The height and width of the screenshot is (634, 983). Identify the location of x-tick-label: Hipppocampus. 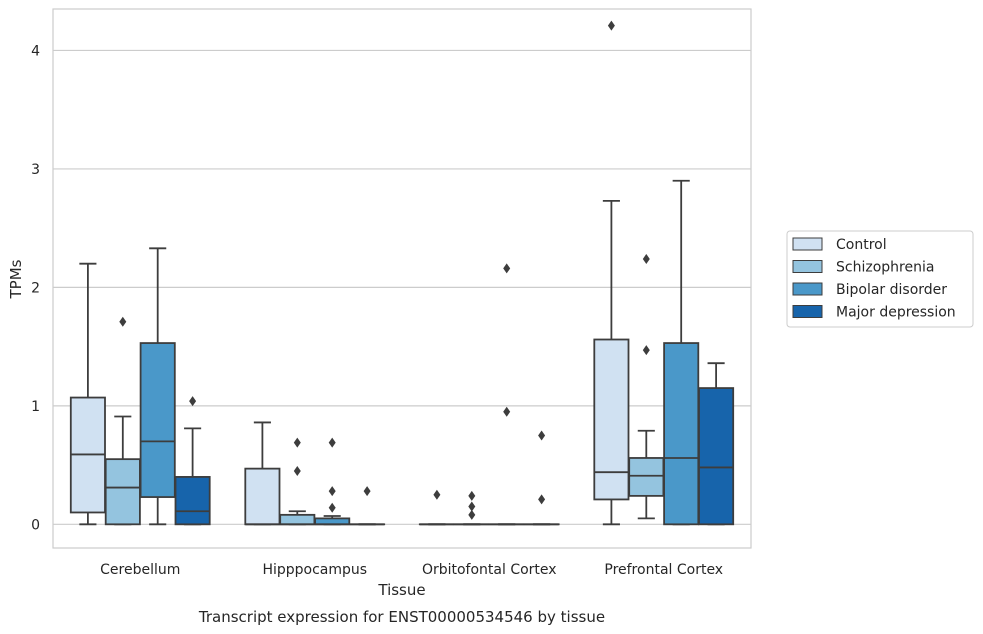
(314, 570).